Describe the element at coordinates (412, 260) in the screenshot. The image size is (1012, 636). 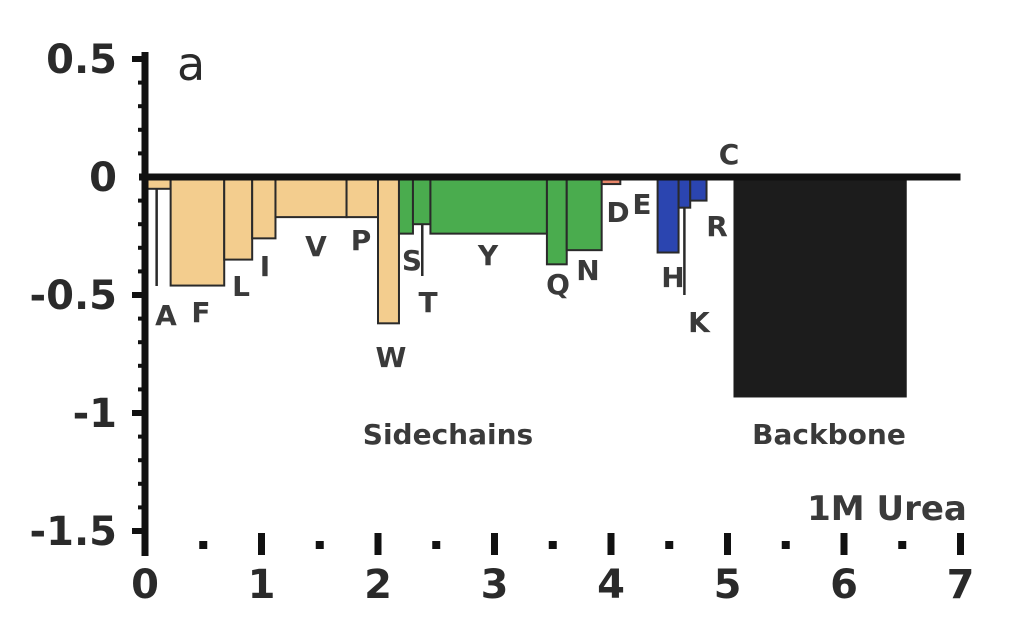
I see `bar-label-s: S` at that location.